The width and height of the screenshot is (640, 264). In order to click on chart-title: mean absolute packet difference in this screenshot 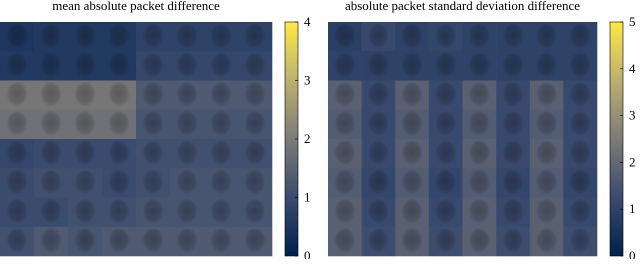, I will do `click(136, 6)`.